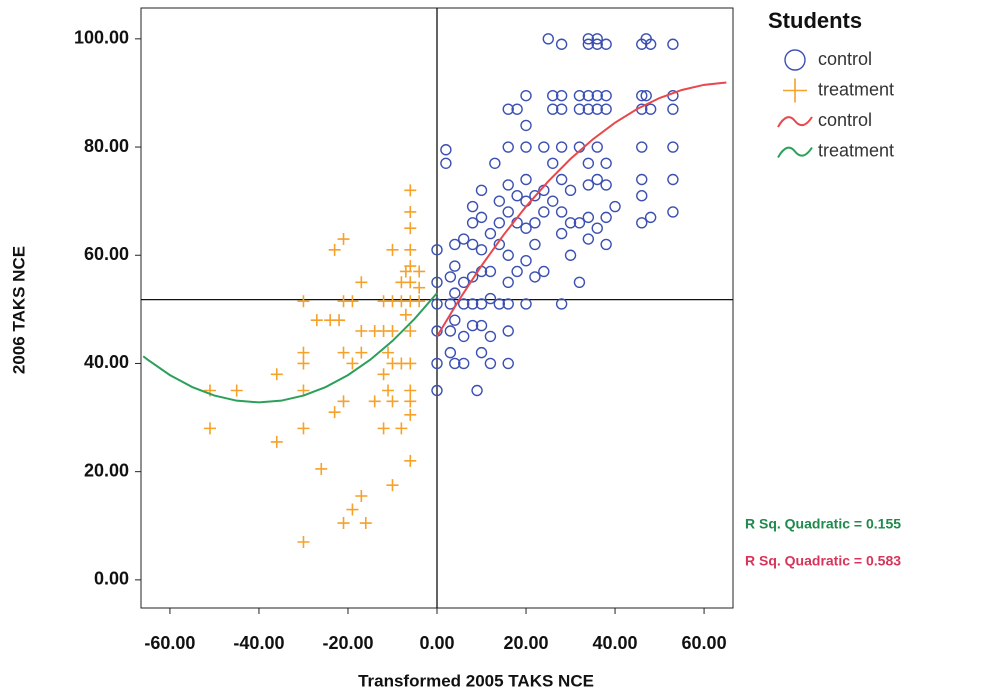  Describe the element at coordinates (106, 470) in the screenshot. I see `y-tick-label: 20.00` at that location.